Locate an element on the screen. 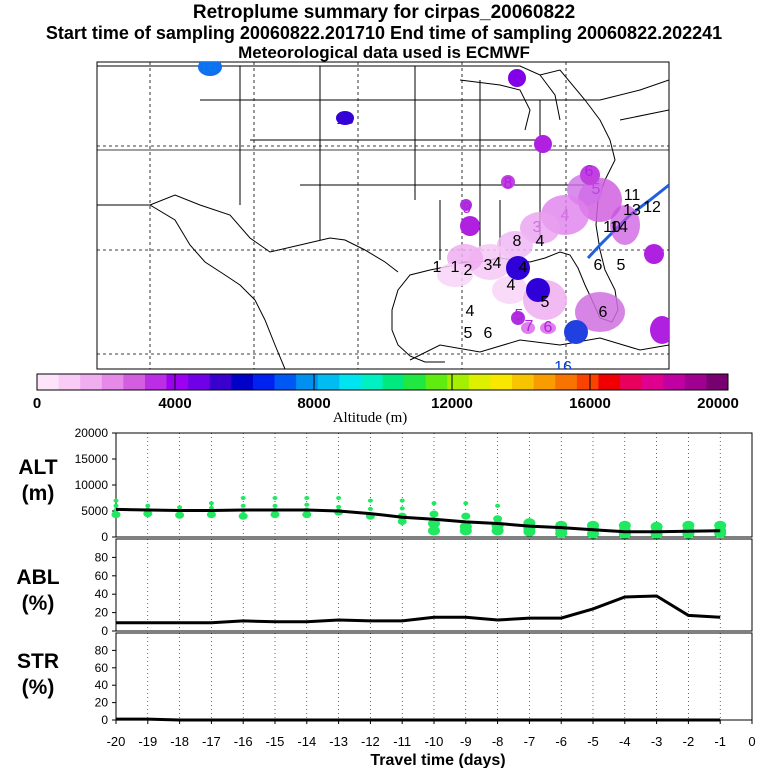 The image size is (768, 768). colorbar-tick-12000: 12000 is located at coordinates (452, 403).